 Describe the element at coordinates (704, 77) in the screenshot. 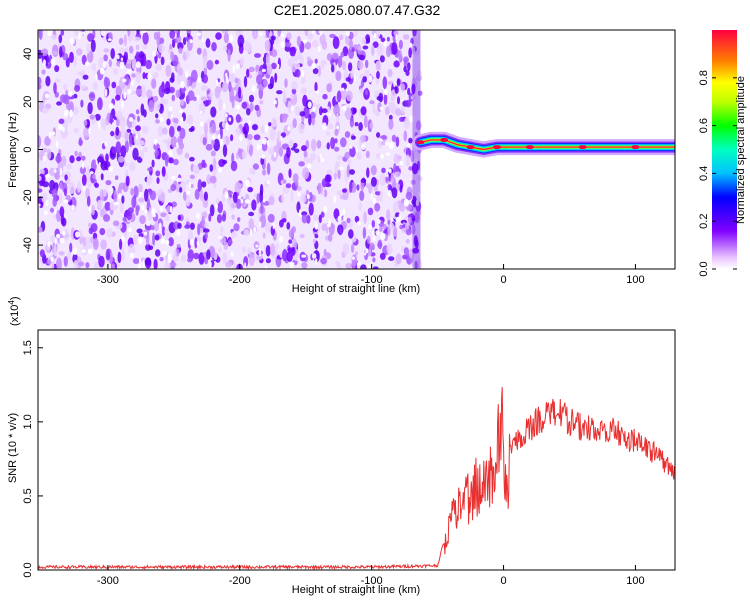

I see `colorbar-tick-label: 0.8` at that location.